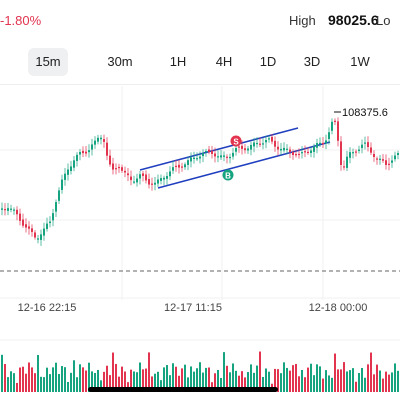 The height and width of the screenshot is (400, 400). What do you see at coordinates (47, 308) in the screenshot?
I see `x-tick-label: 12-16 22:15` at bounding box center [47, 308].